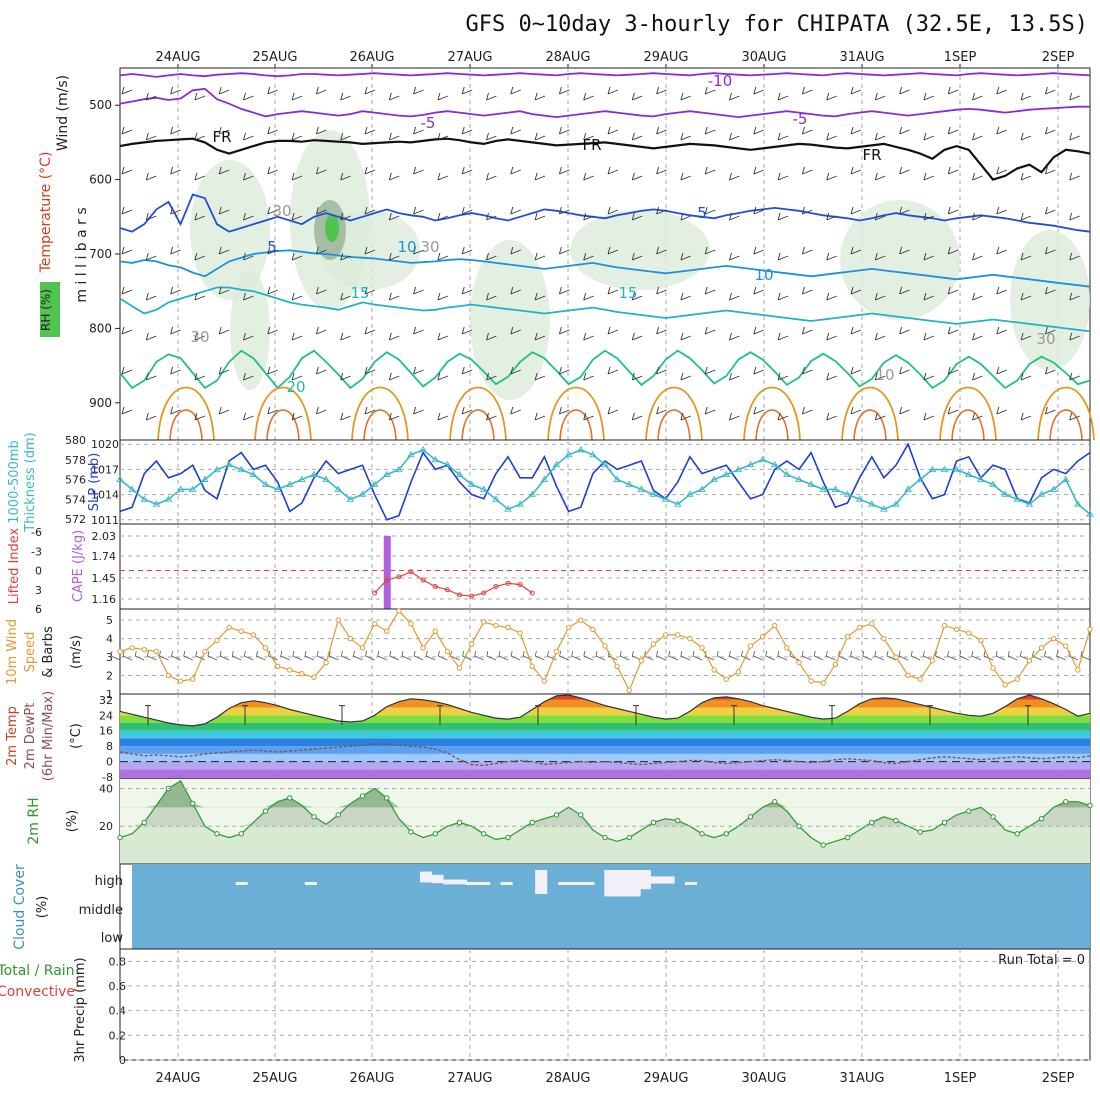  Describe the element at coordinates (605, 650) in the screenshot. I see `wind-speed-line` at that location.